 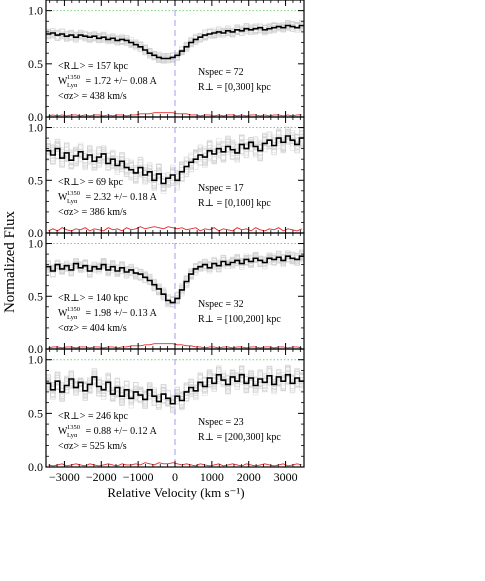 What do you see at coordinates (93, 66) in the screenshot?
I see `mean-impact-parameter: <R⊥> = 157 kpc` at bounding box center [93, 66].